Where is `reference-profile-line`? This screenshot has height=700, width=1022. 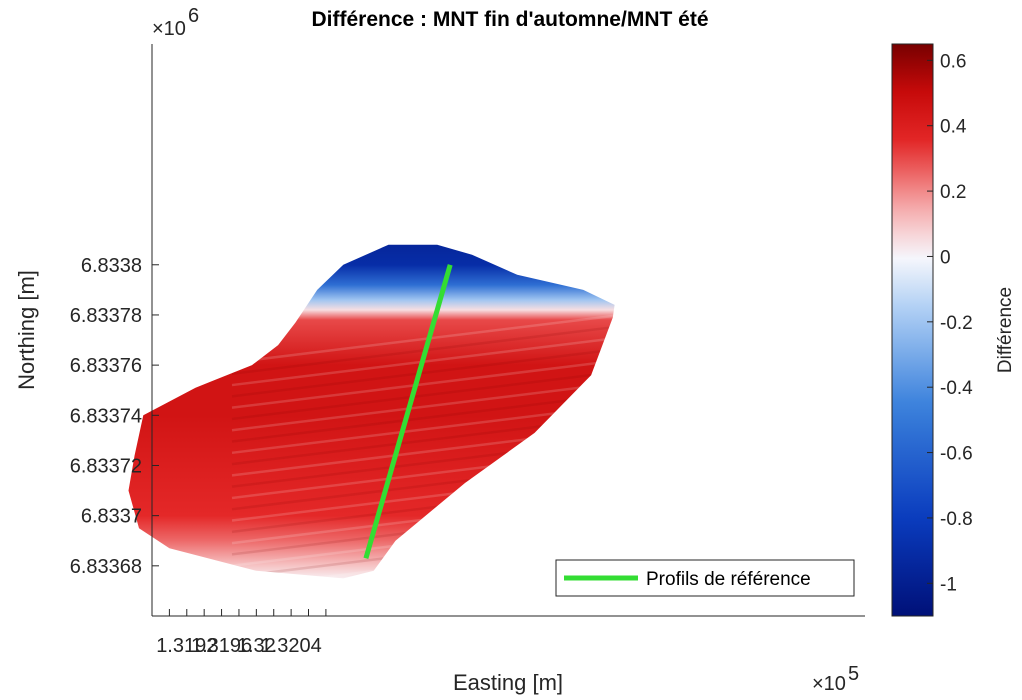
reference-profile-line is located at coordinates (408, 411).